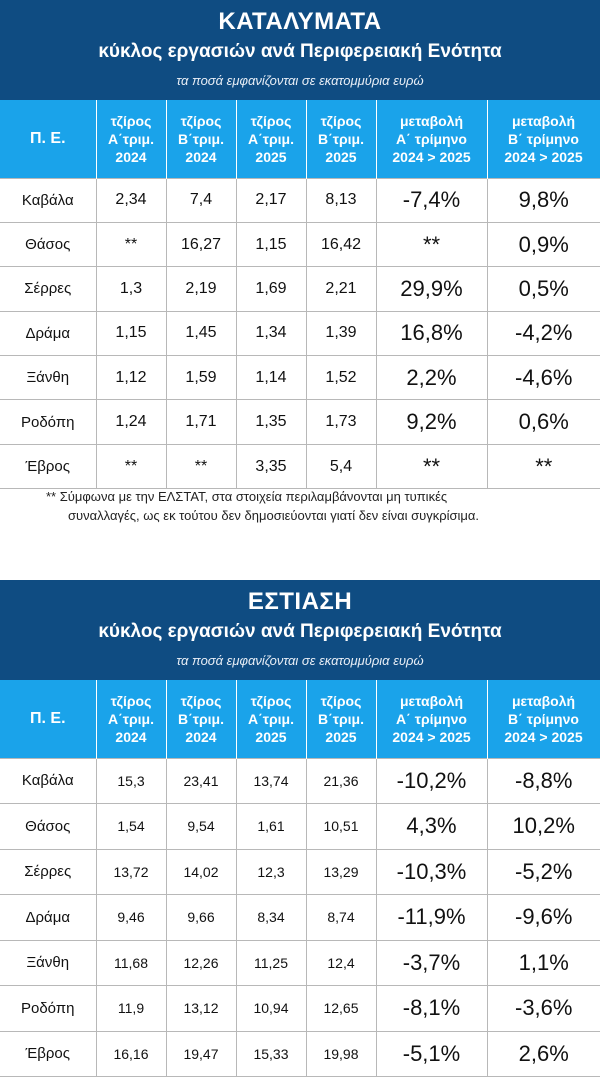 This screenshot has width=600, height=1077. I want to click on turnover-cell: **, so click(131, 466).